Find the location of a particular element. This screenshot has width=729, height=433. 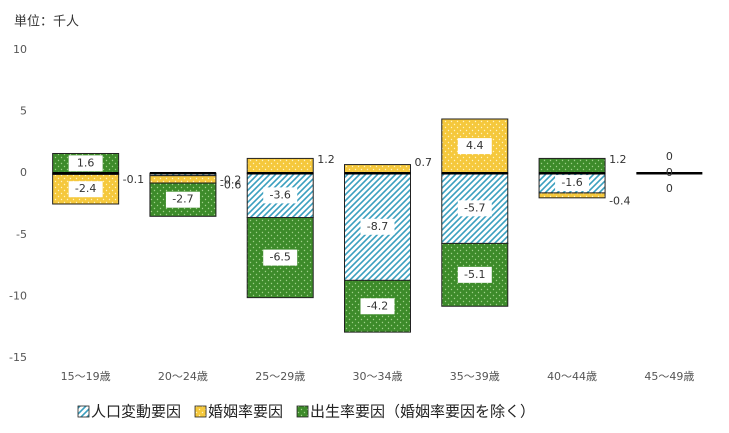

y-tick-label: 5 is located at coordinates (23, 111).